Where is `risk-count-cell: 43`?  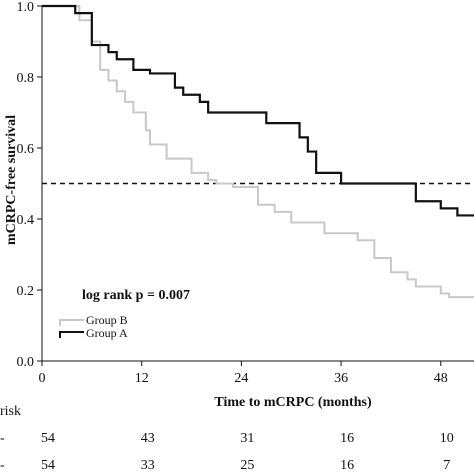 risk-count-cell: 43 is located at coordinates (148, 438).